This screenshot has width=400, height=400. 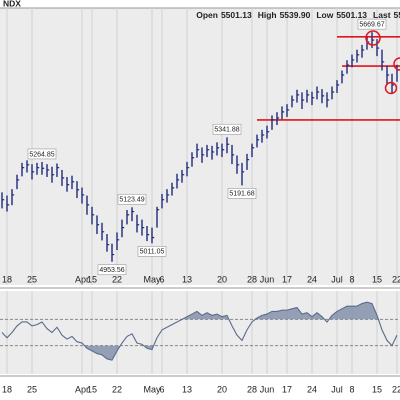 I want to click on annotation: 5264.85, so click(x=41, y=154).